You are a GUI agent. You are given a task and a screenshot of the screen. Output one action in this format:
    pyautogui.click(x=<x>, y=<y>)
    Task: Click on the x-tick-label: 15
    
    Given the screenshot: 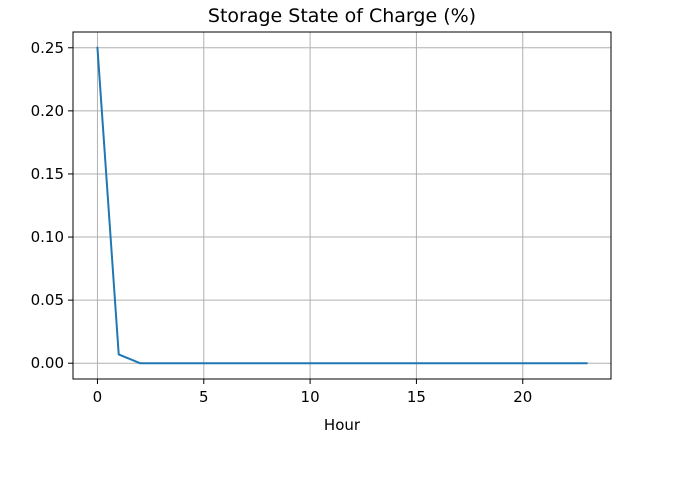 What is the action you would take?
    pyautogui.click(x=416, y=397)
    